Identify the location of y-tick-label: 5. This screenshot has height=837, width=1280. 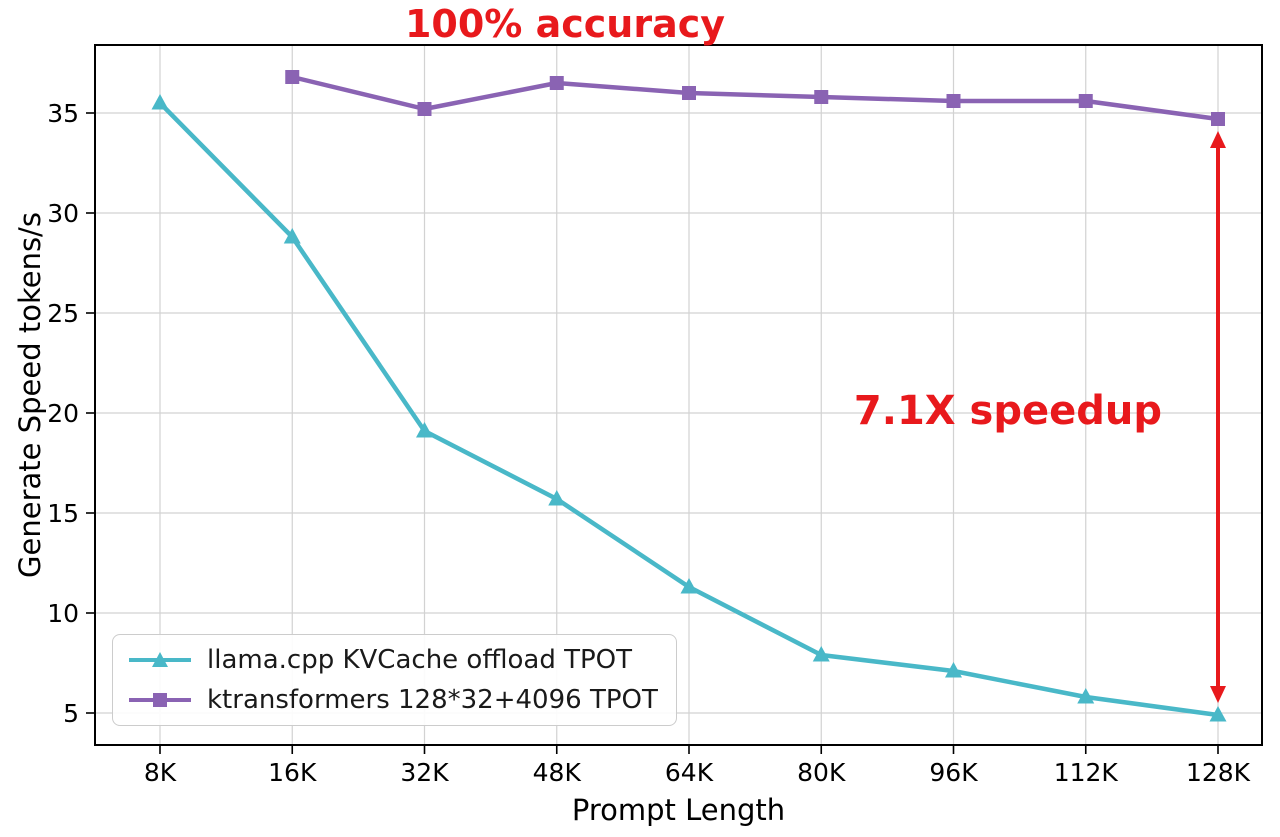
(71, 713).